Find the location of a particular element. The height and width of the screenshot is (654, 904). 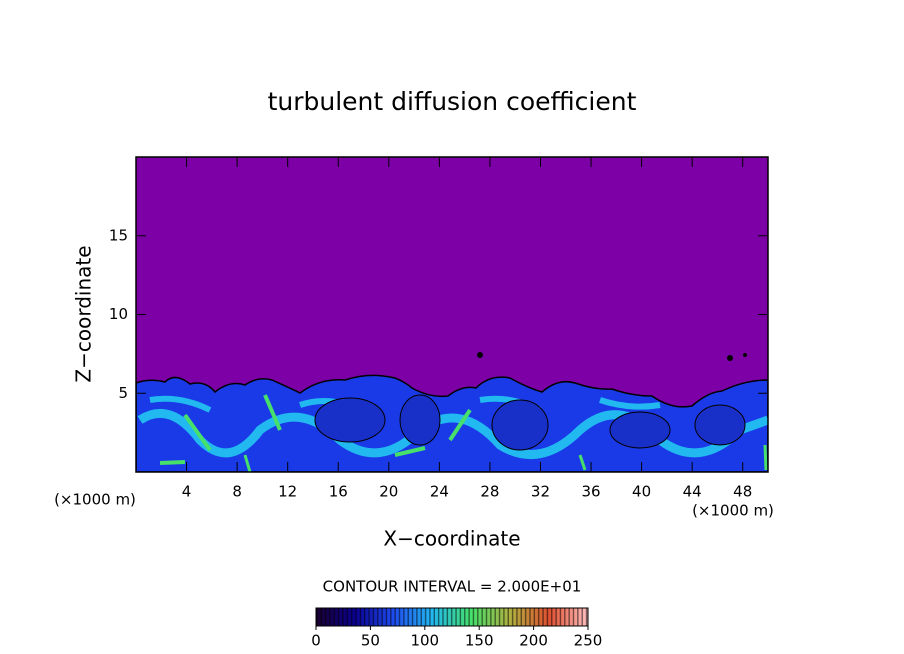

x-axis-label: X−coordinate is located at coordinates (451, 539).